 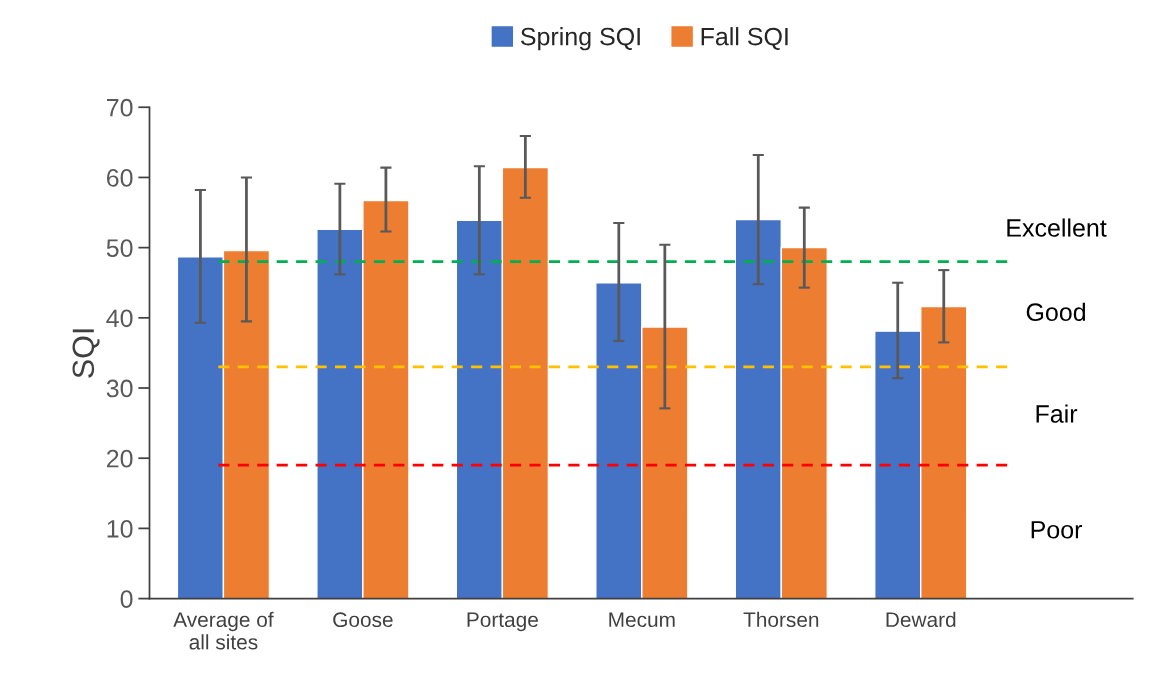 What do you see at coordinates (119, 248) in the screenshot?
I see `y-tick-label: 50` at bounding box center [119, 248].